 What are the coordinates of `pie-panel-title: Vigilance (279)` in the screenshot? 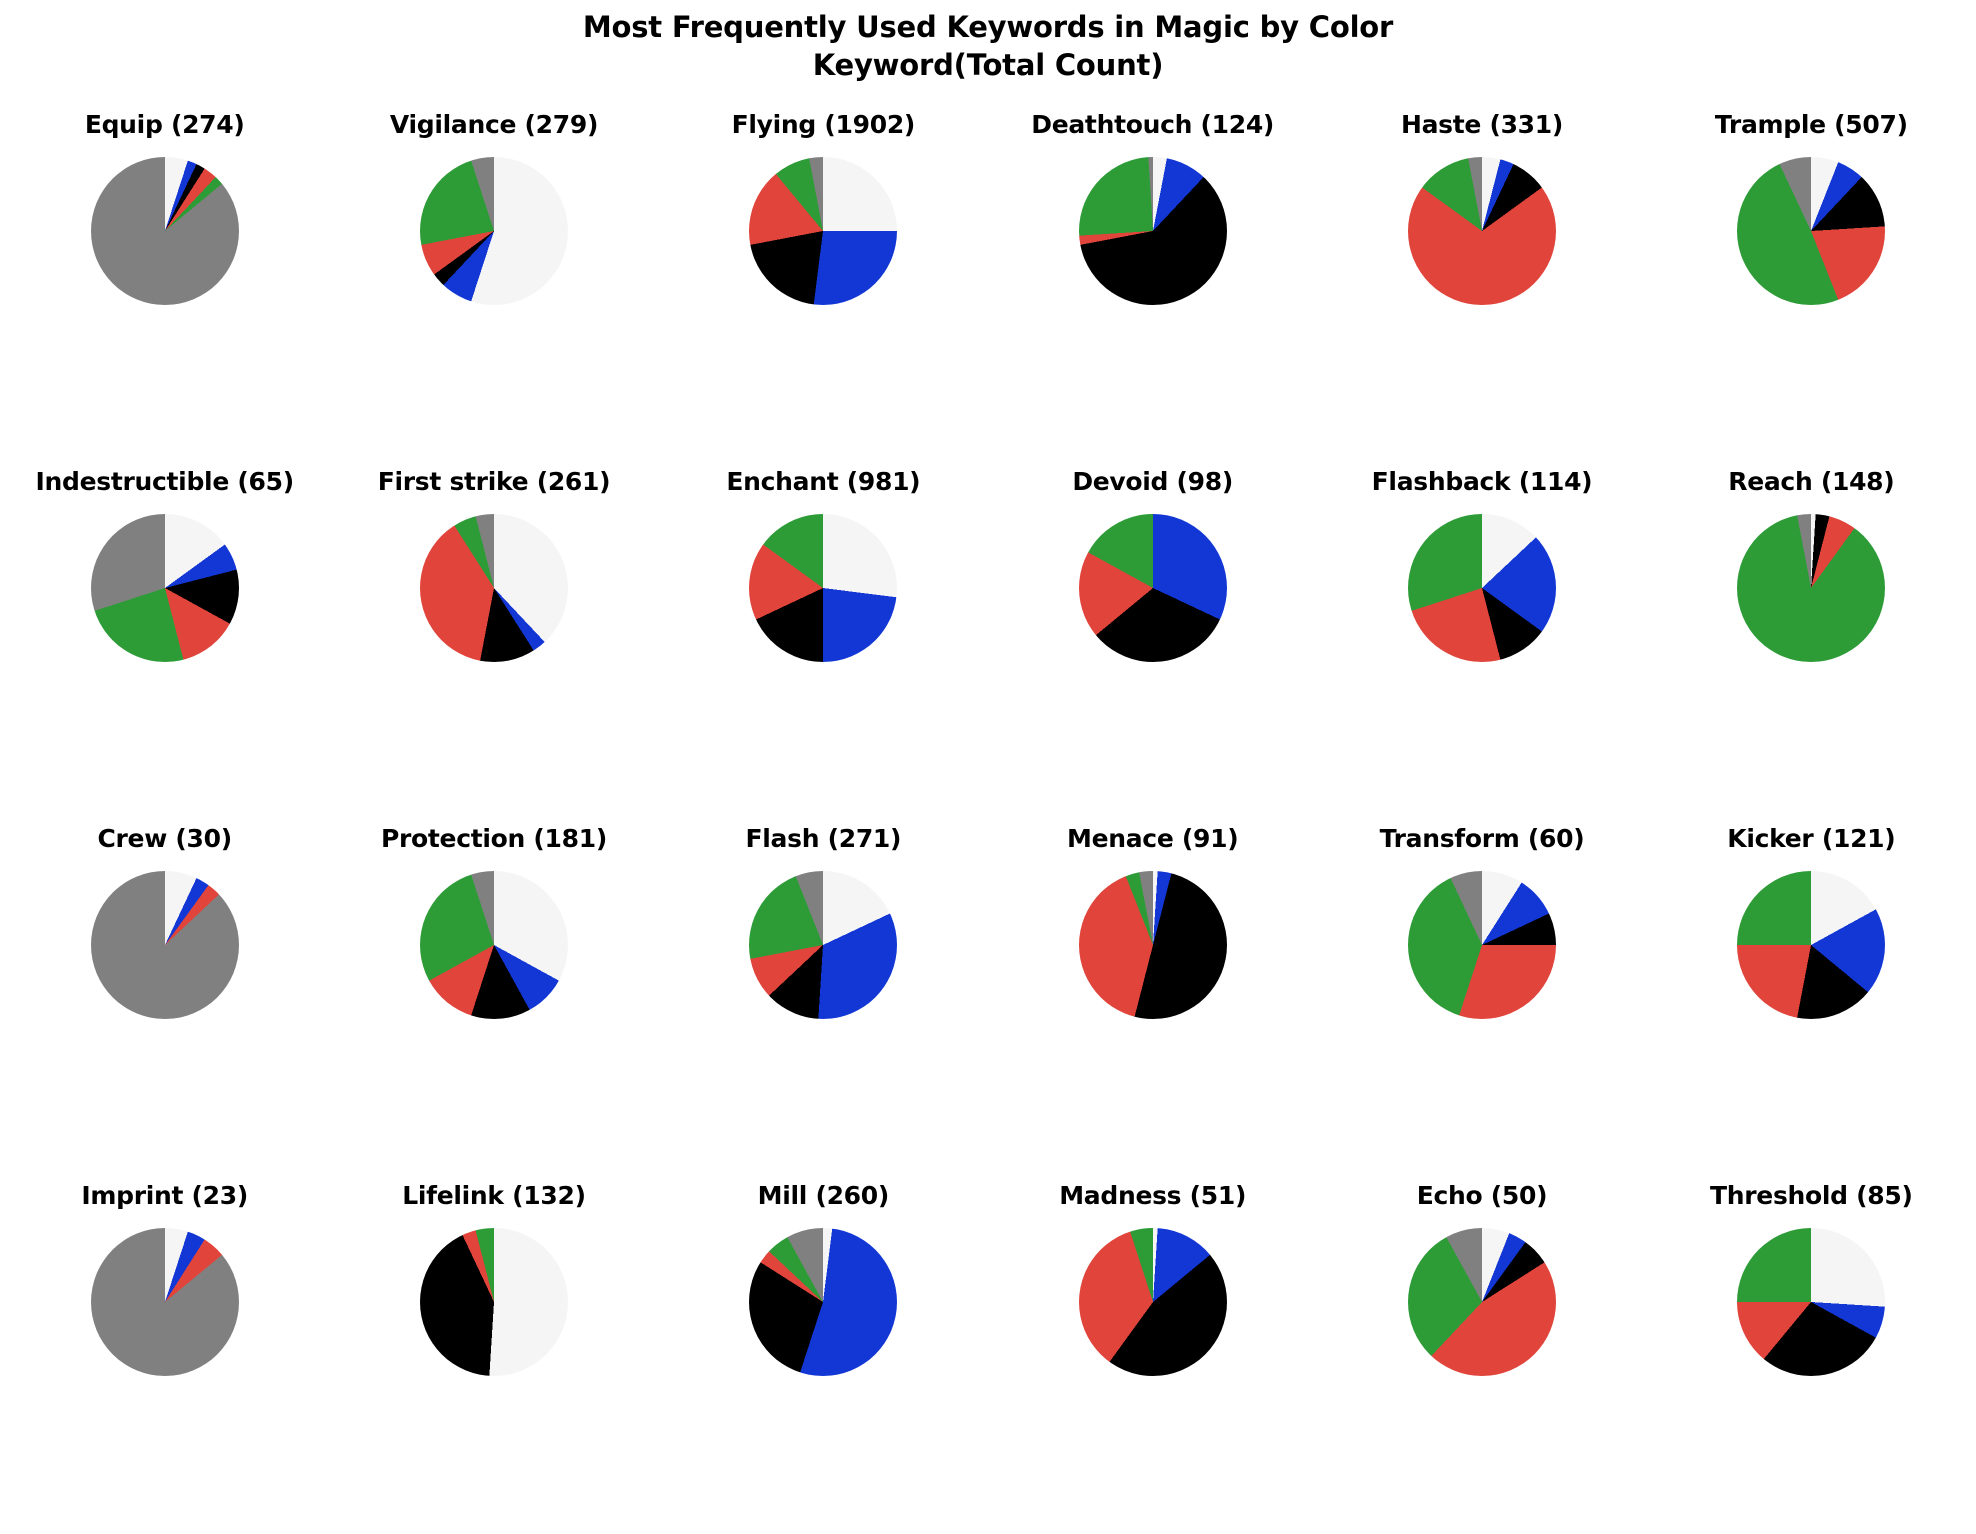 It's located at (494, 124).